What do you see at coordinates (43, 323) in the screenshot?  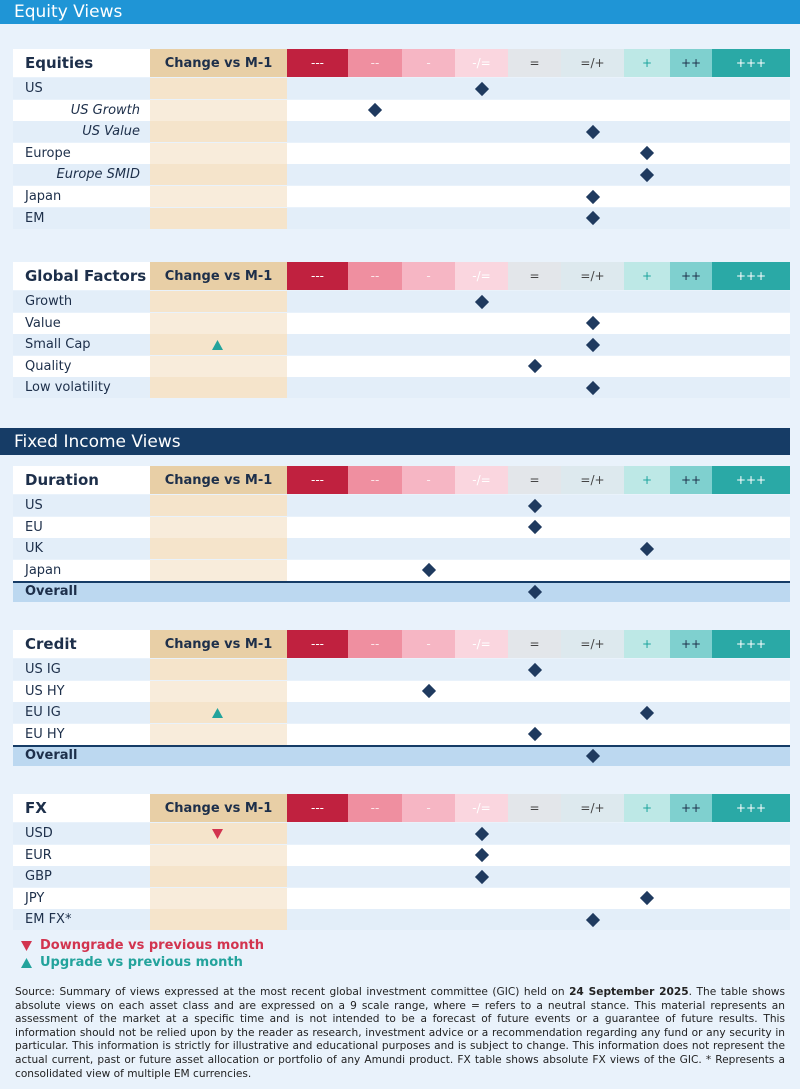 I see `row-label: Value` at bounding box center [43, 323].